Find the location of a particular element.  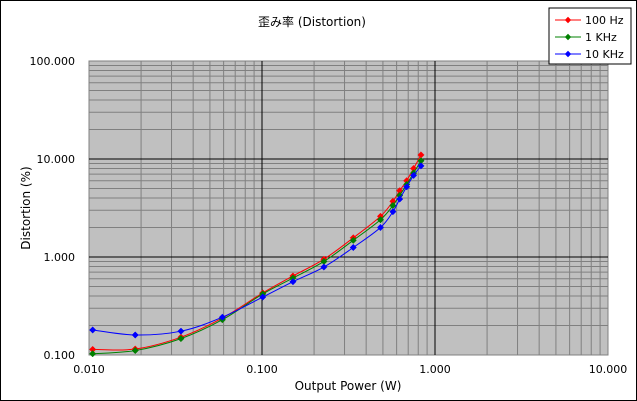

legend-entry: 100 Hz is located at coordinates (589, 20).